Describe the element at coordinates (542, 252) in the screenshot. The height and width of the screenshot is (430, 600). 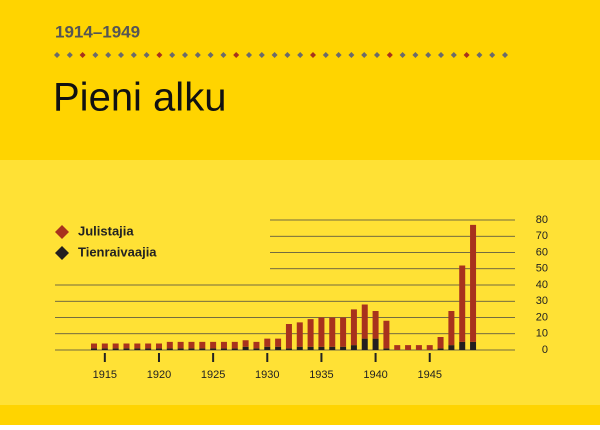
I see `y-tick-label: 60` at that location.